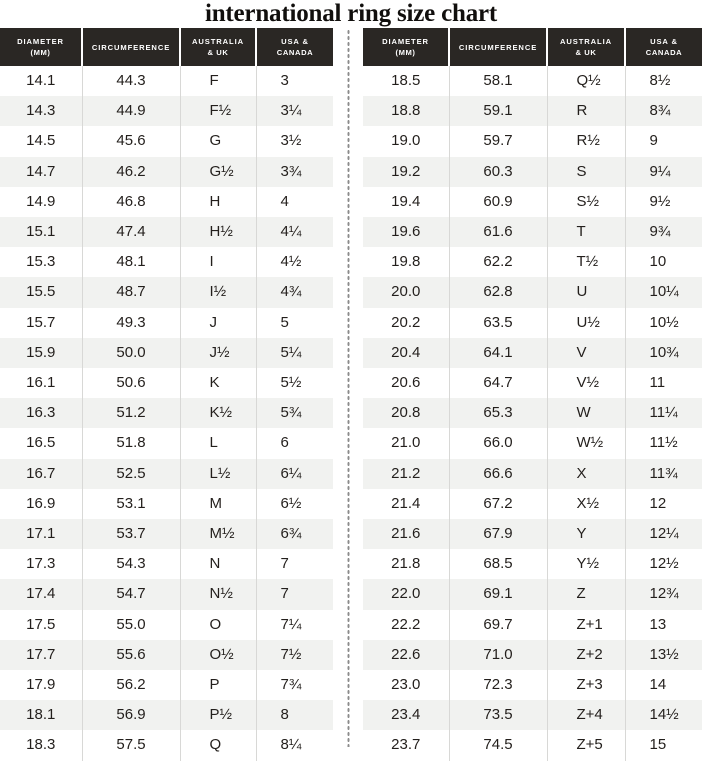  Describe the element at coordinates (294, 685) in the screenshot. I see `cell-usa-canada: 7¾` at that location.